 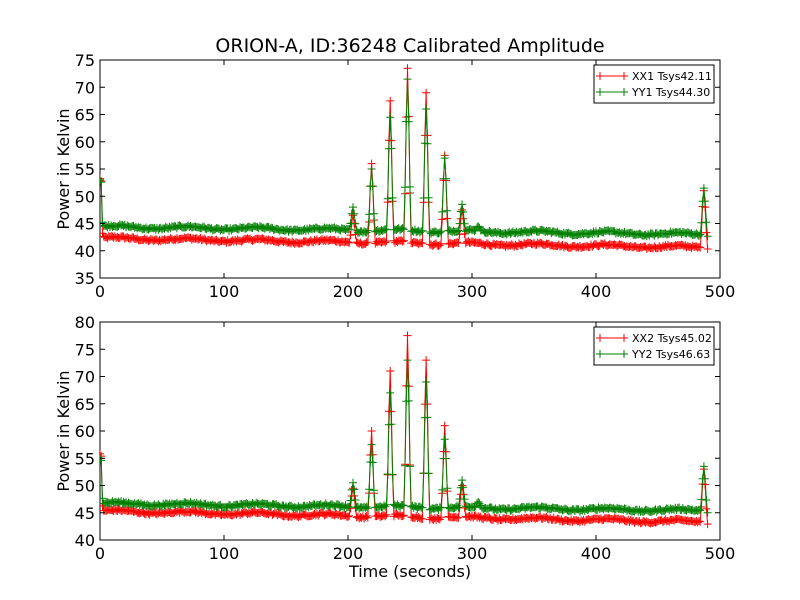 I want to click on x-tick-label-1-5: 500, so click(x=720, y=291).